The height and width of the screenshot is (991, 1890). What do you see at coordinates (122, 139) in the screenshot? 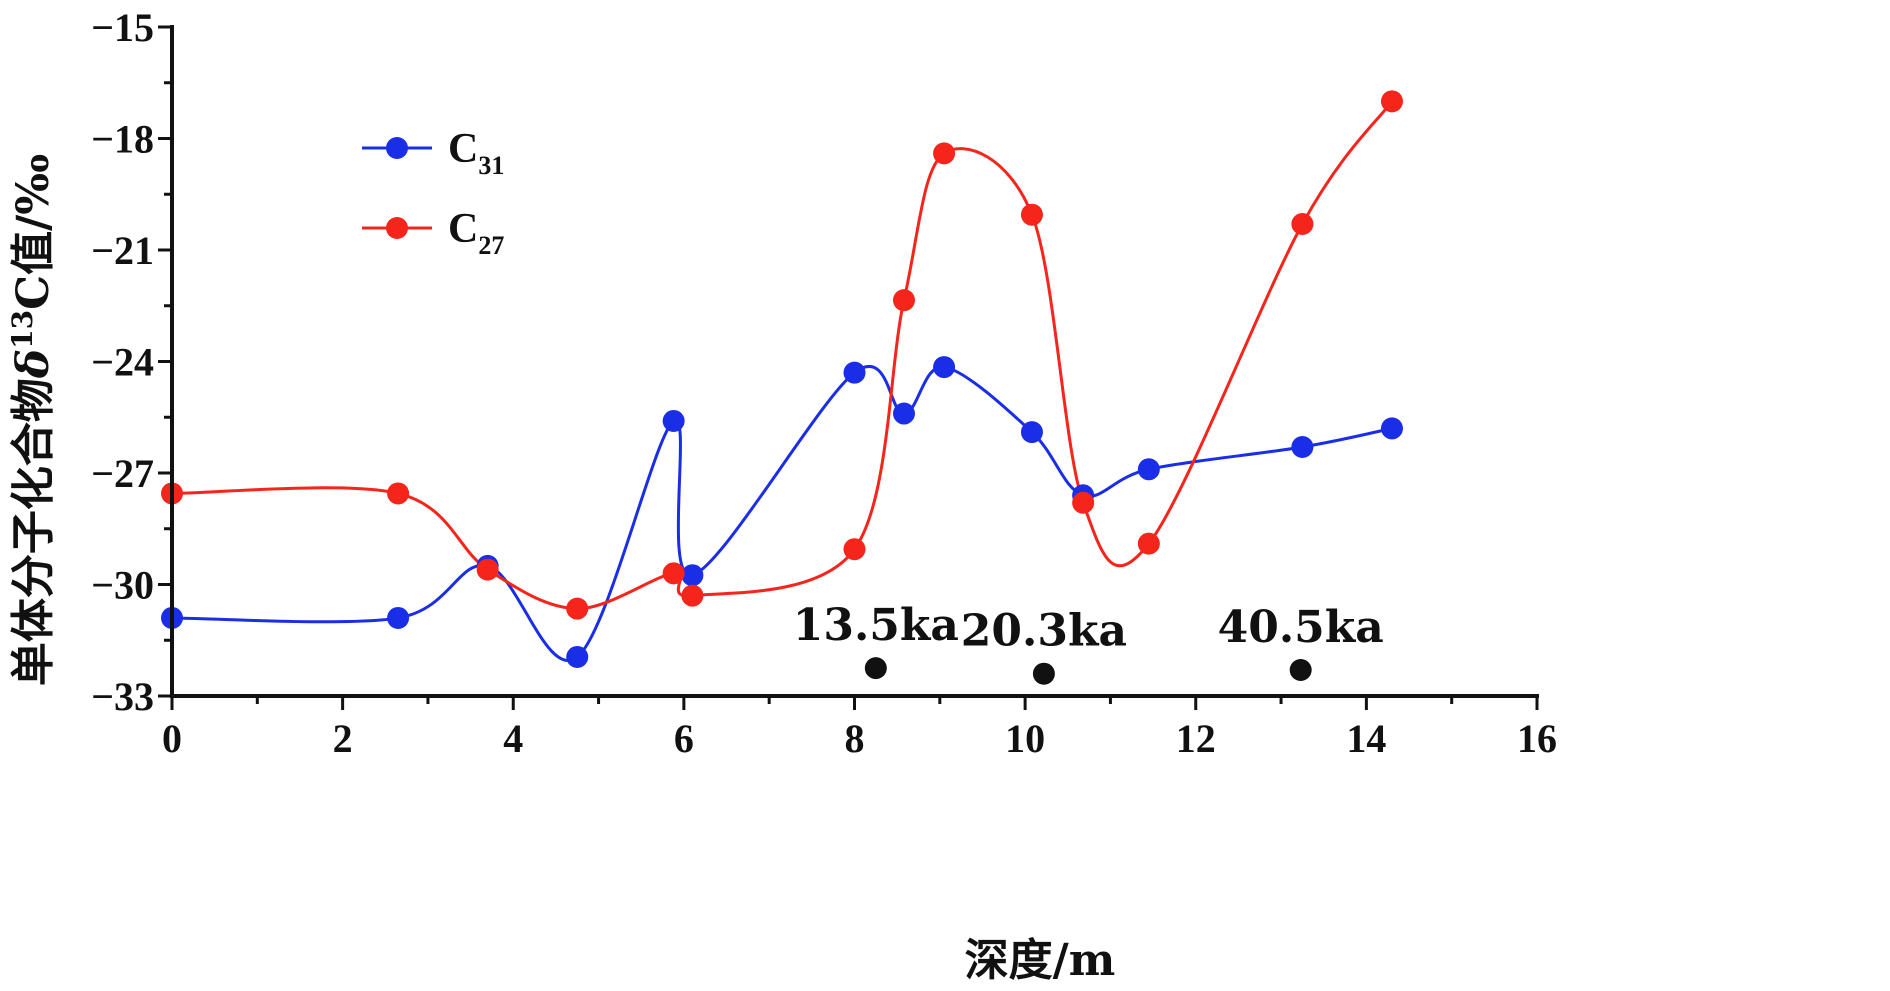
I see `y-tick-label: −18` at bounding box center [122, 139].